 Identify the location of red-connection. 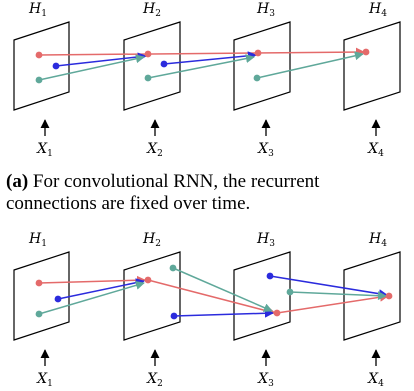
(201, 52).